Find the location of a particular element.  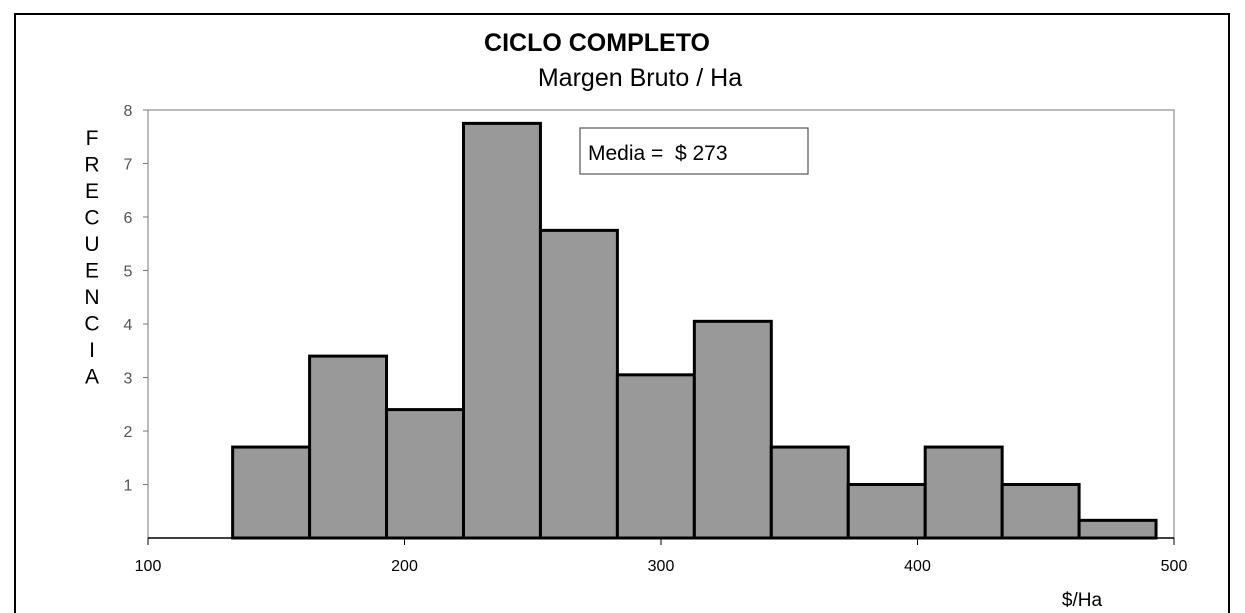

y-tick-label: 4 is located at coordinates (128, 325).